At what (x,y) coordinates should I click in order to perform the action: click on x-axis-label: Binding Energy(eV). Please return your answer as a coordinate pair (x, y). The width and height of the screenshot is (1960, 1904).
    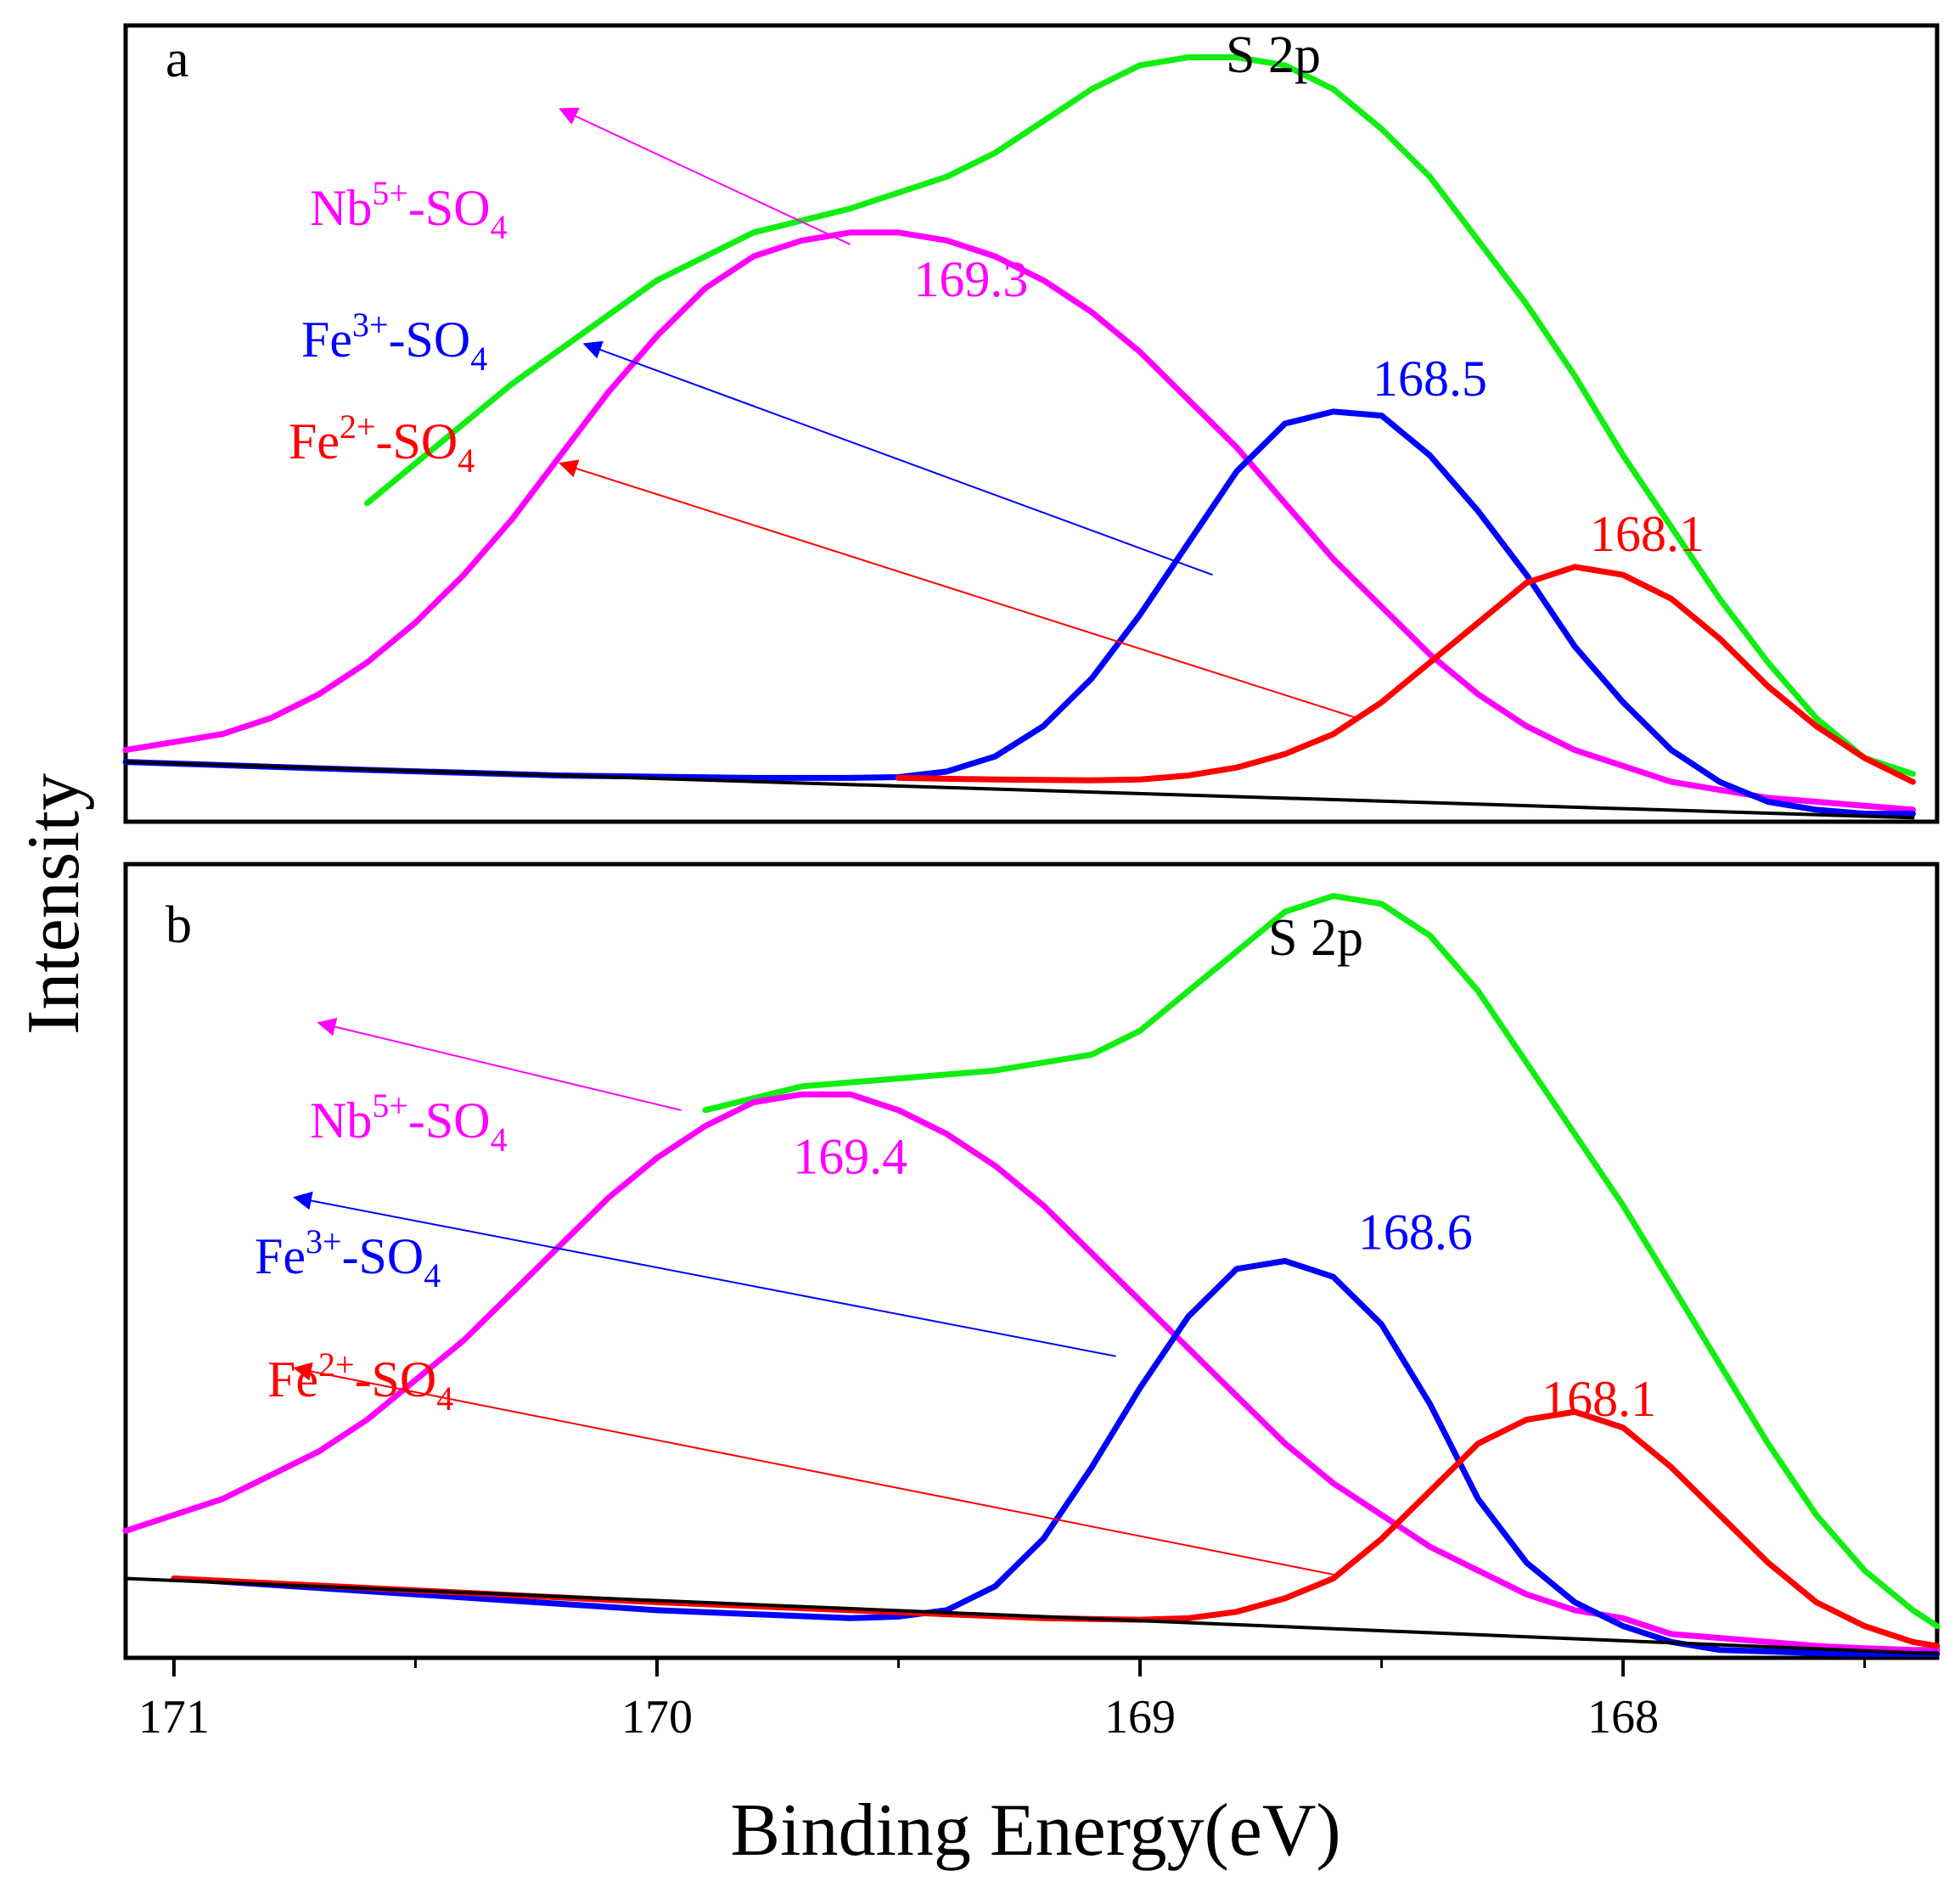
    Looking at the image, I should click on (1035, 1830).